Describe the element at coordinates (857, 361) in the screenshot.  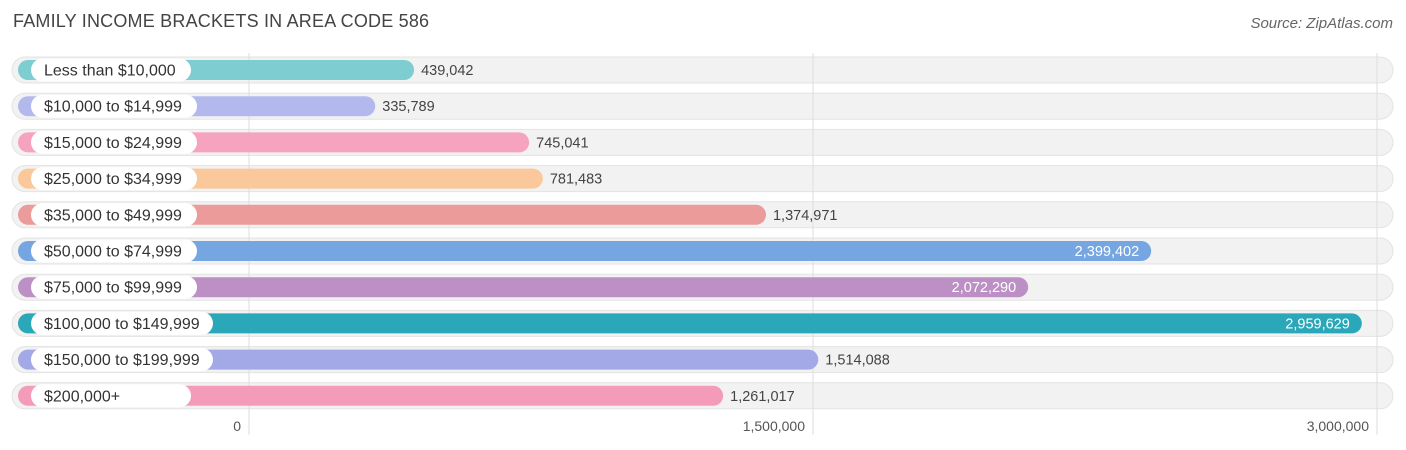
I see `value-label: 1,514,088` at that location.